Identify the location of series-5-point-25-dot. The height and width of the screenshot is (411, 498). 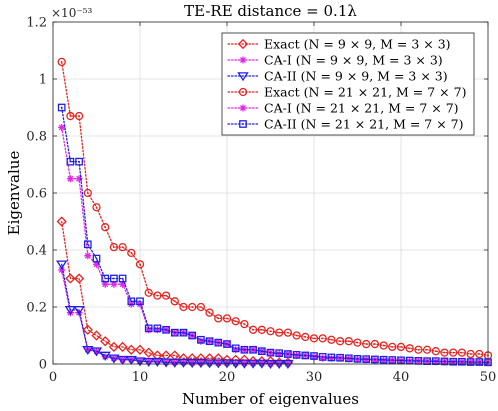
(279, 353).